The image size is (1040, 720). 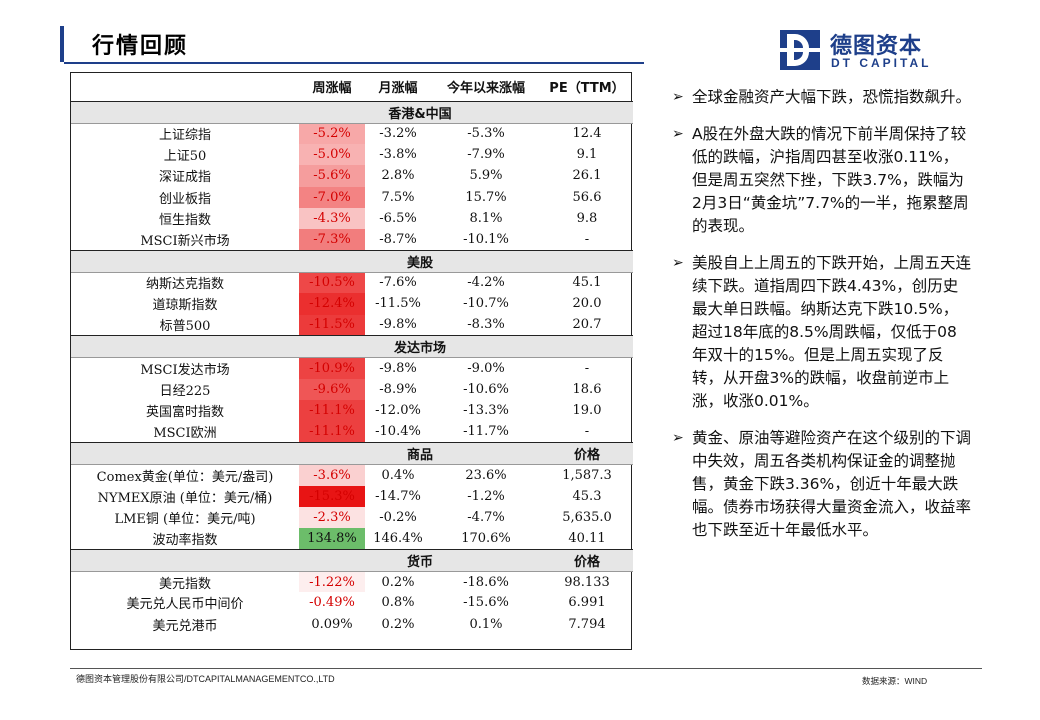 What do you see at coordinates (352, 389) in the screenshot?
I see `table-row: 日经225 -9.6% -8.9% -10.6% 18.6` at bounding box center [352, 389].